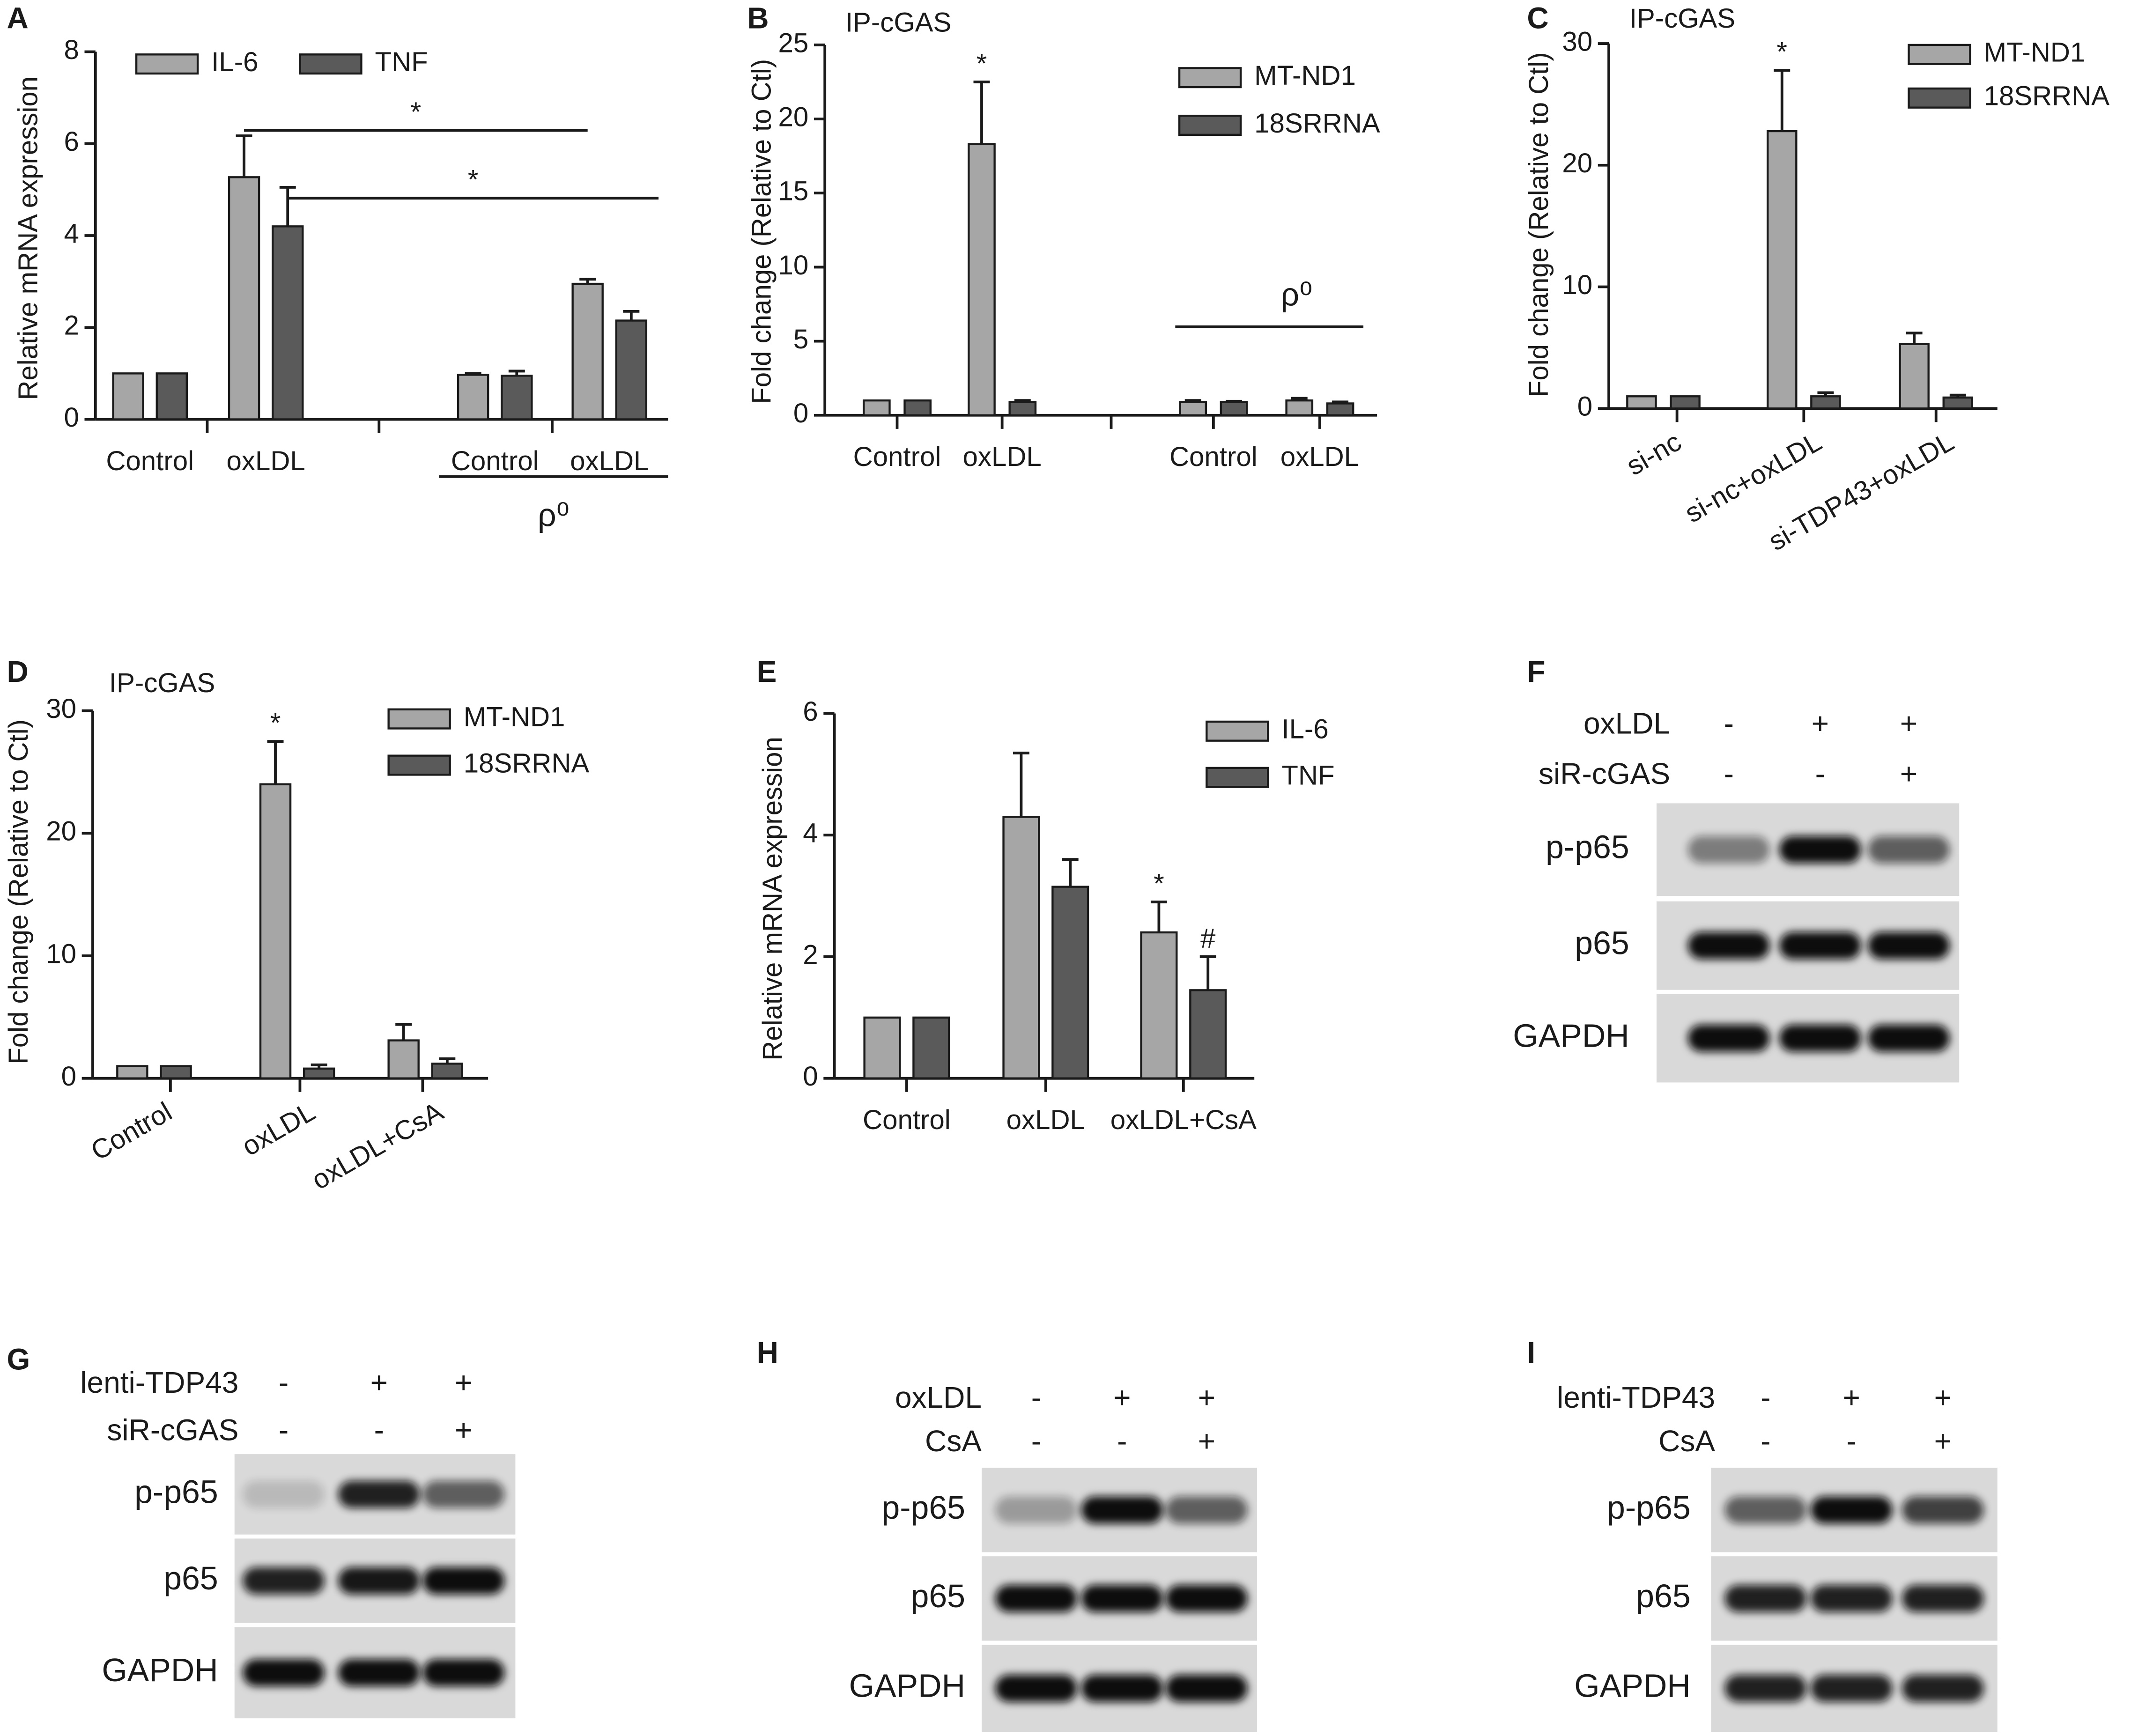  Describe the element at coordinates (71, 418) in the screenshot. I see `y-tick-label: 0` at that location.